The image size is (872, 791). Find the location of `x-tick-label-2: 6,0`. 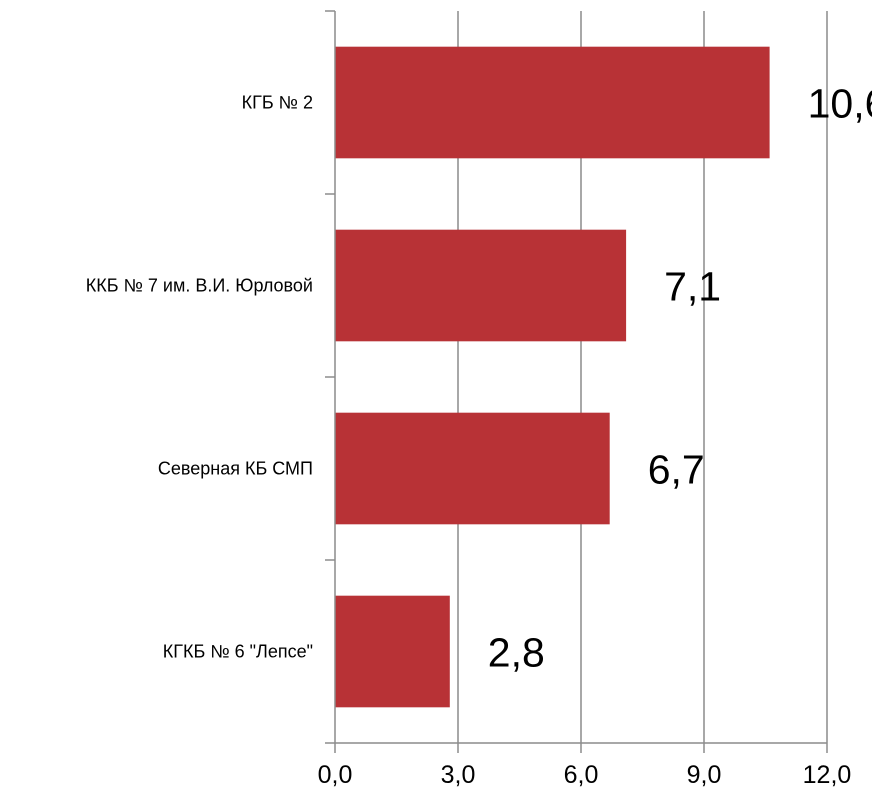

x-tick-label-2: 6,0 is located at coordinates (581, 775).